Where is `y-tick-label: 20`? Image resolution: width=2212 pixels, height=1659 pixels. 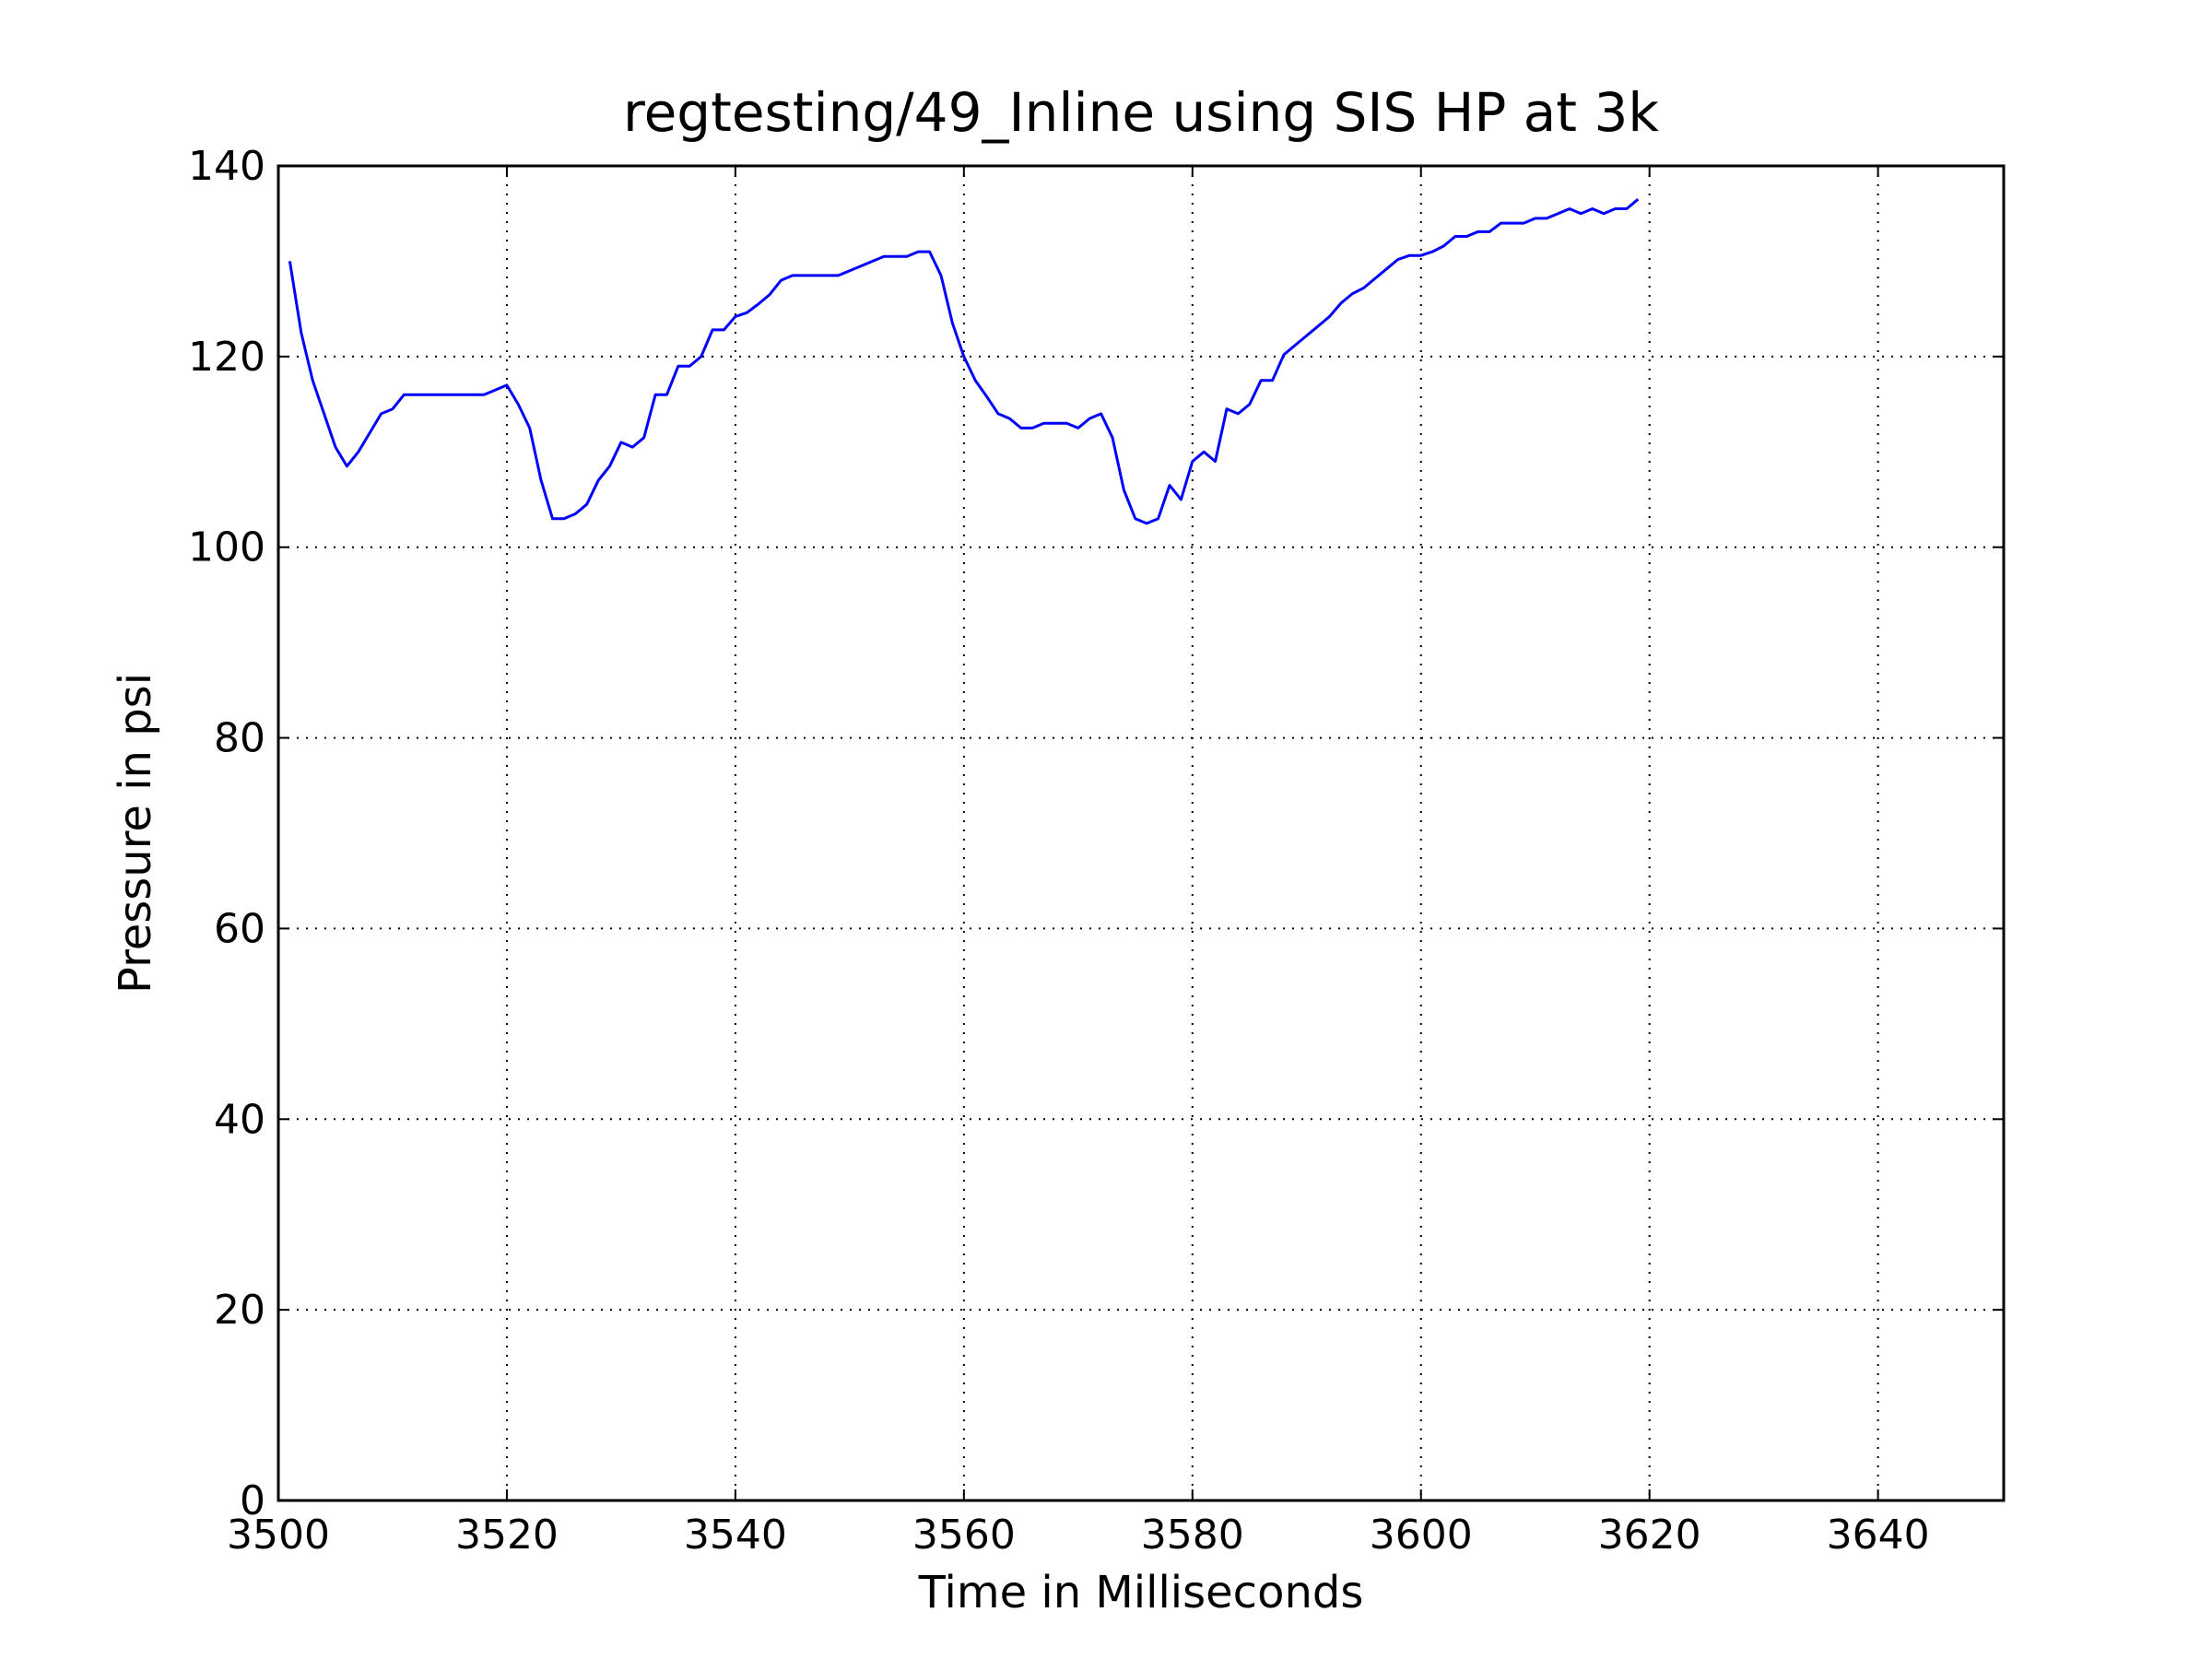 y-tick-label: 20 is located at coordinates (239, 1310).